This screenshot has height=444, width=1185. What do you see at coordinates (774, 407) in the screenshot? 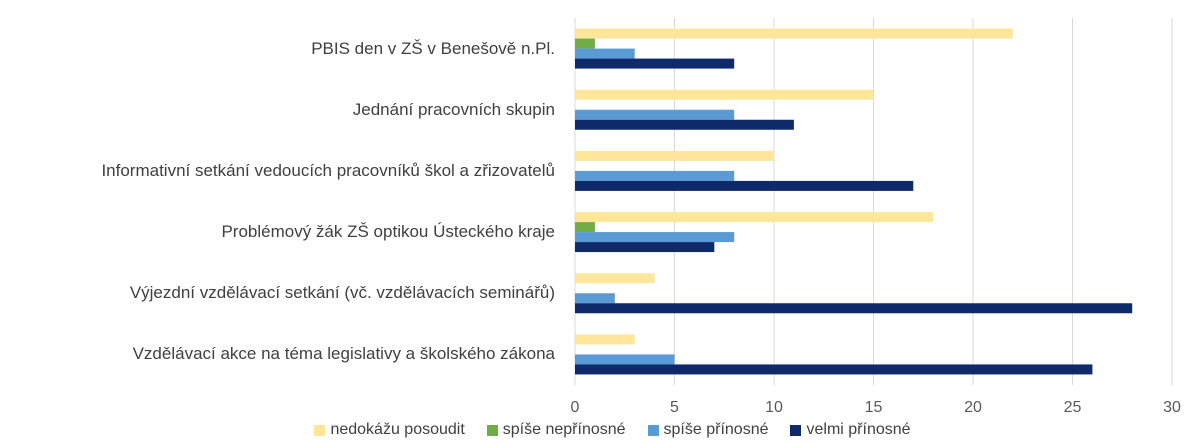
I see `x-tick-label: 10` at bounding box center [774, 407].